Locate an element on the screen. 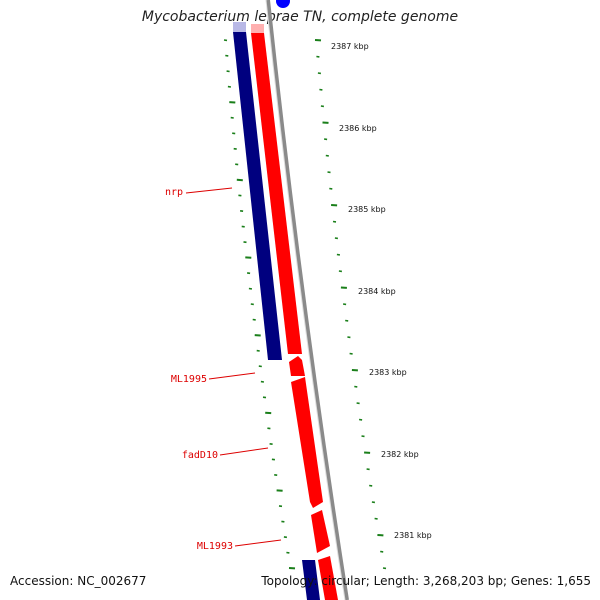 The width and height of the screenshot is (600, 600). forward-gene-top is located at coordinates (257, 28).